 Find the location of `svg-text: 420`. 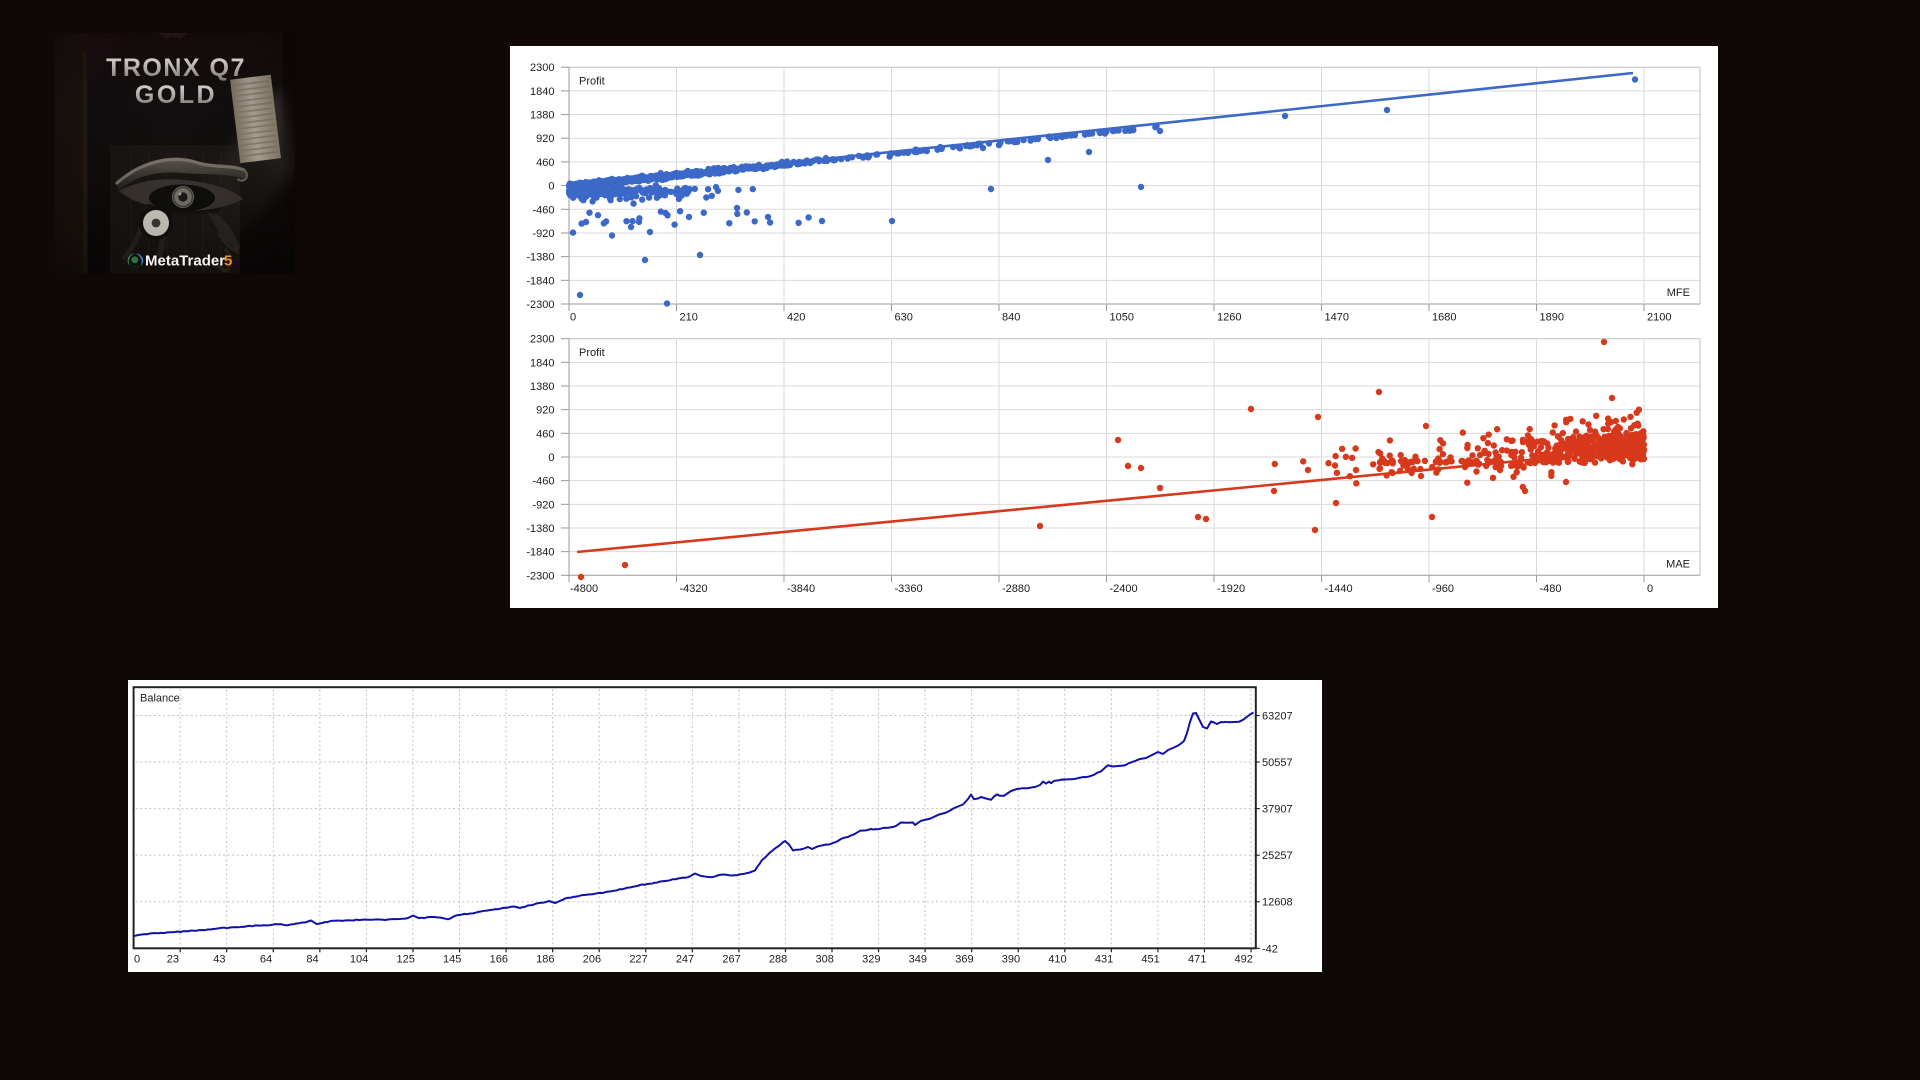

svg-text: 420 is located at coordinates (796, 318).